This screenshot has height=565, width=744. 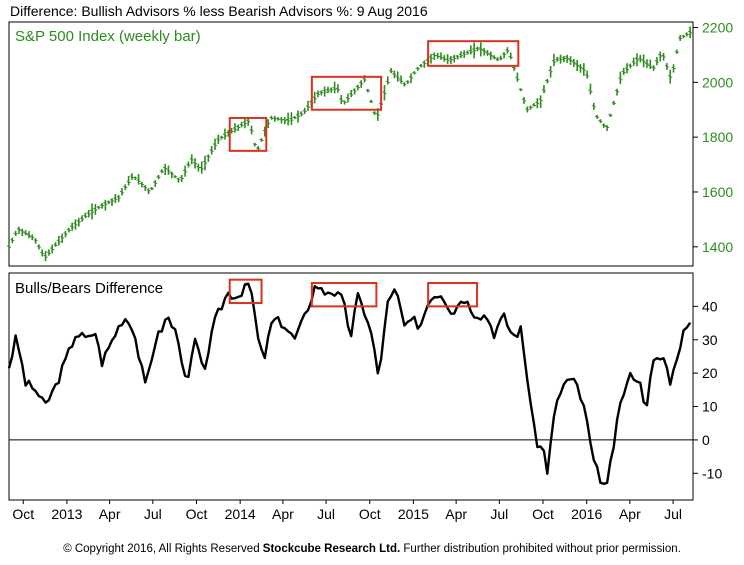 I want to click on x-tick-label: 2016, so click(x=586, y=514).